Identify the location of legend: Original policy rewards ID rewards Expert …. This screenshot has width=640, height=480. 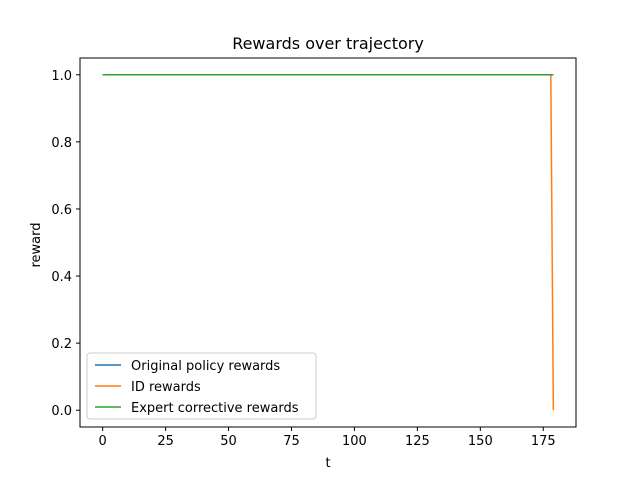
(201, 386).